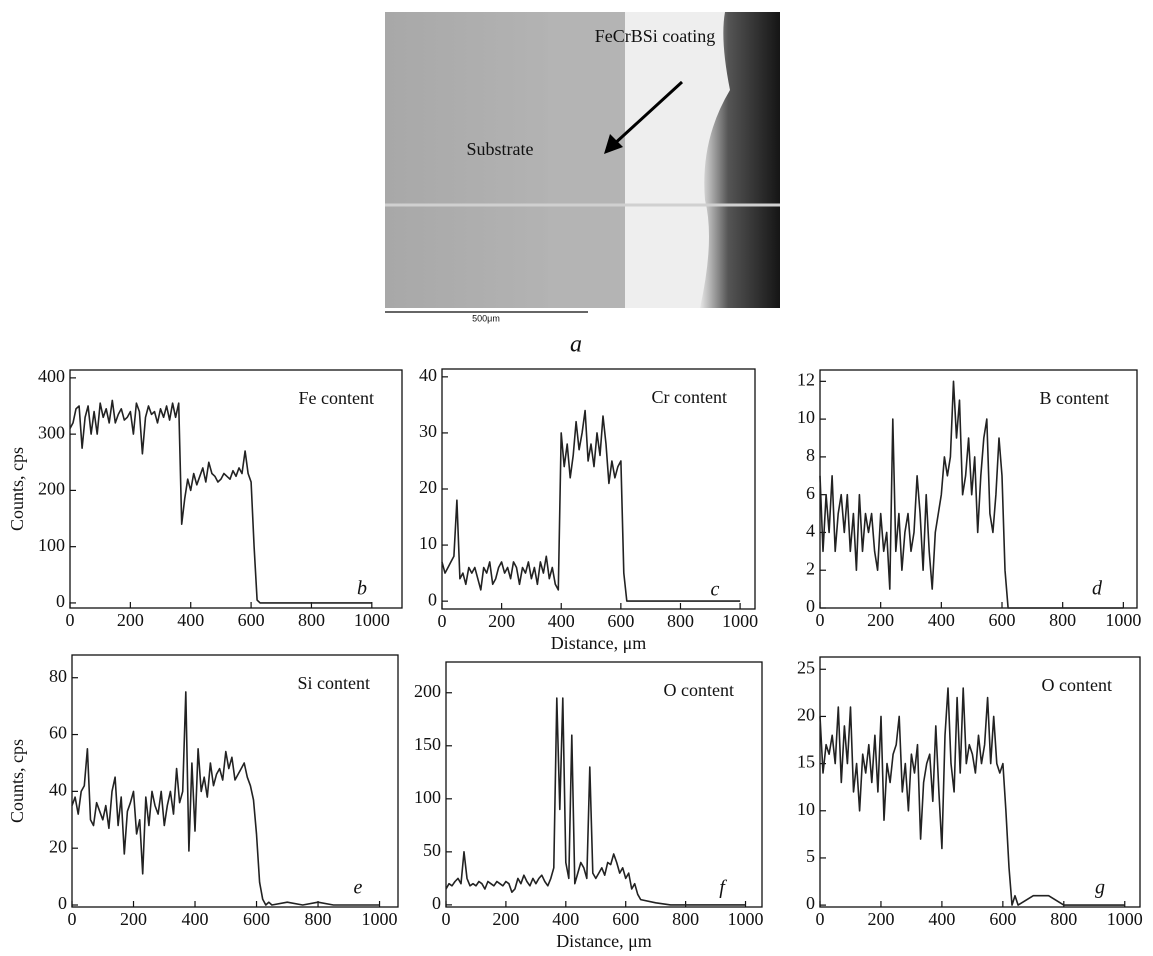 This screenshot has width=1153, height=956. What do you see at coordinates (810, 455) in the screenshot?
I see `y-tick-label: 8` at bounding box center [810, 455].